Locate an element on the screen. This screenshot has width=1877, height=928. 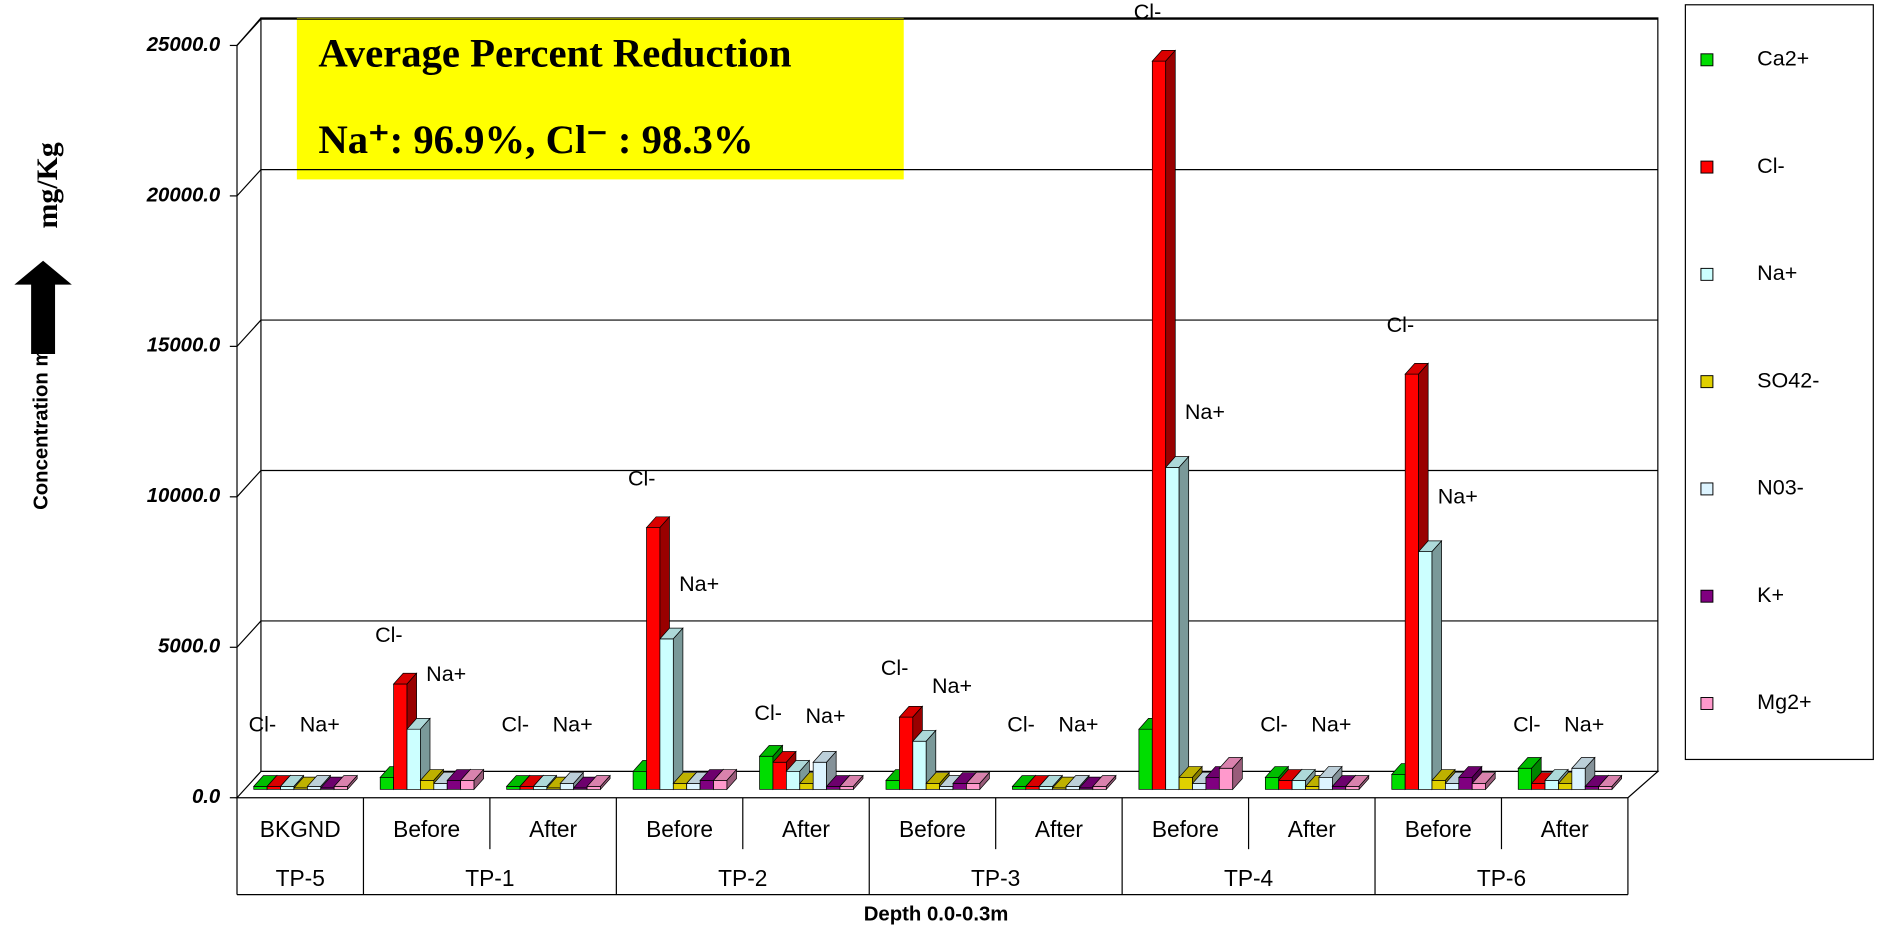
title: Average Percent Reduction is located at coordinates (554, 53).